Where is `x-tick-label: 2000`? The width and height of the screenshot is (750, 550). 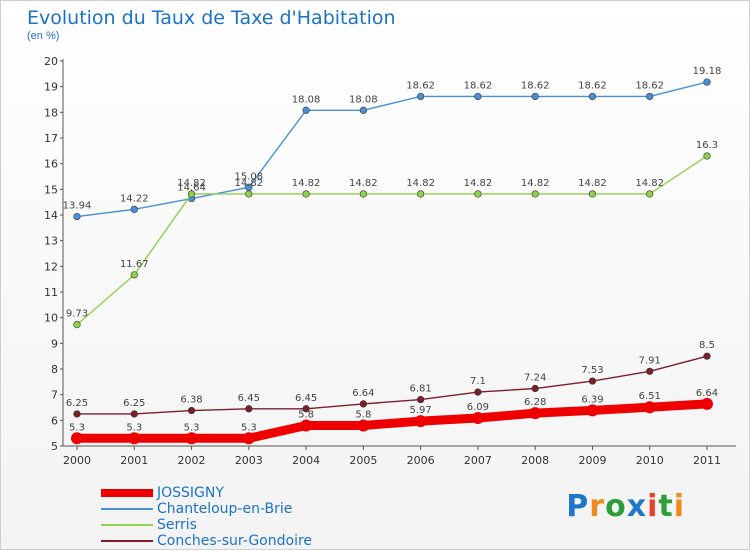
x-tick-label: 2000 is located at coordinates (77, 460).